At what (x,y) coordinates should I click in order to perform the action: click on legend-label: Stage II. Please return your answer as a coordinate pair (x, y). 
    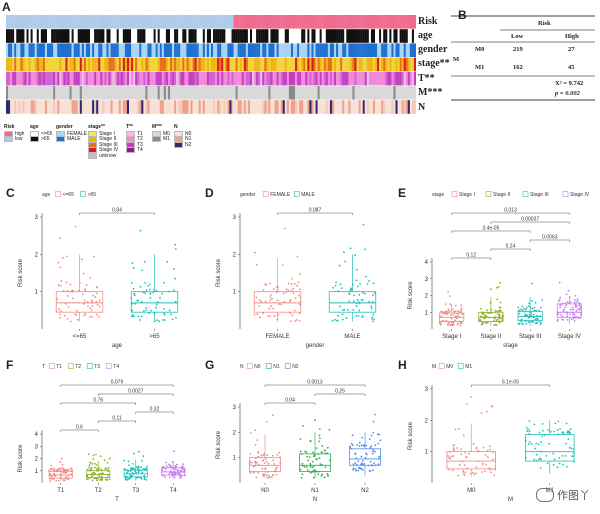
    Looking at the image, I should click on (108, 139).